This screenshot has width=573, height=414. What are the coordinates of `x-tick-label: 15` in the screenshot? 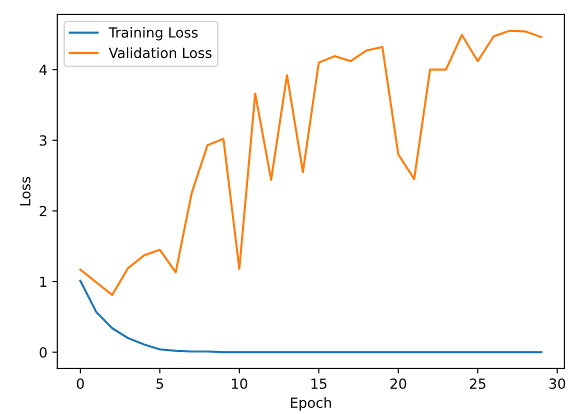 It's located at (318, 383).